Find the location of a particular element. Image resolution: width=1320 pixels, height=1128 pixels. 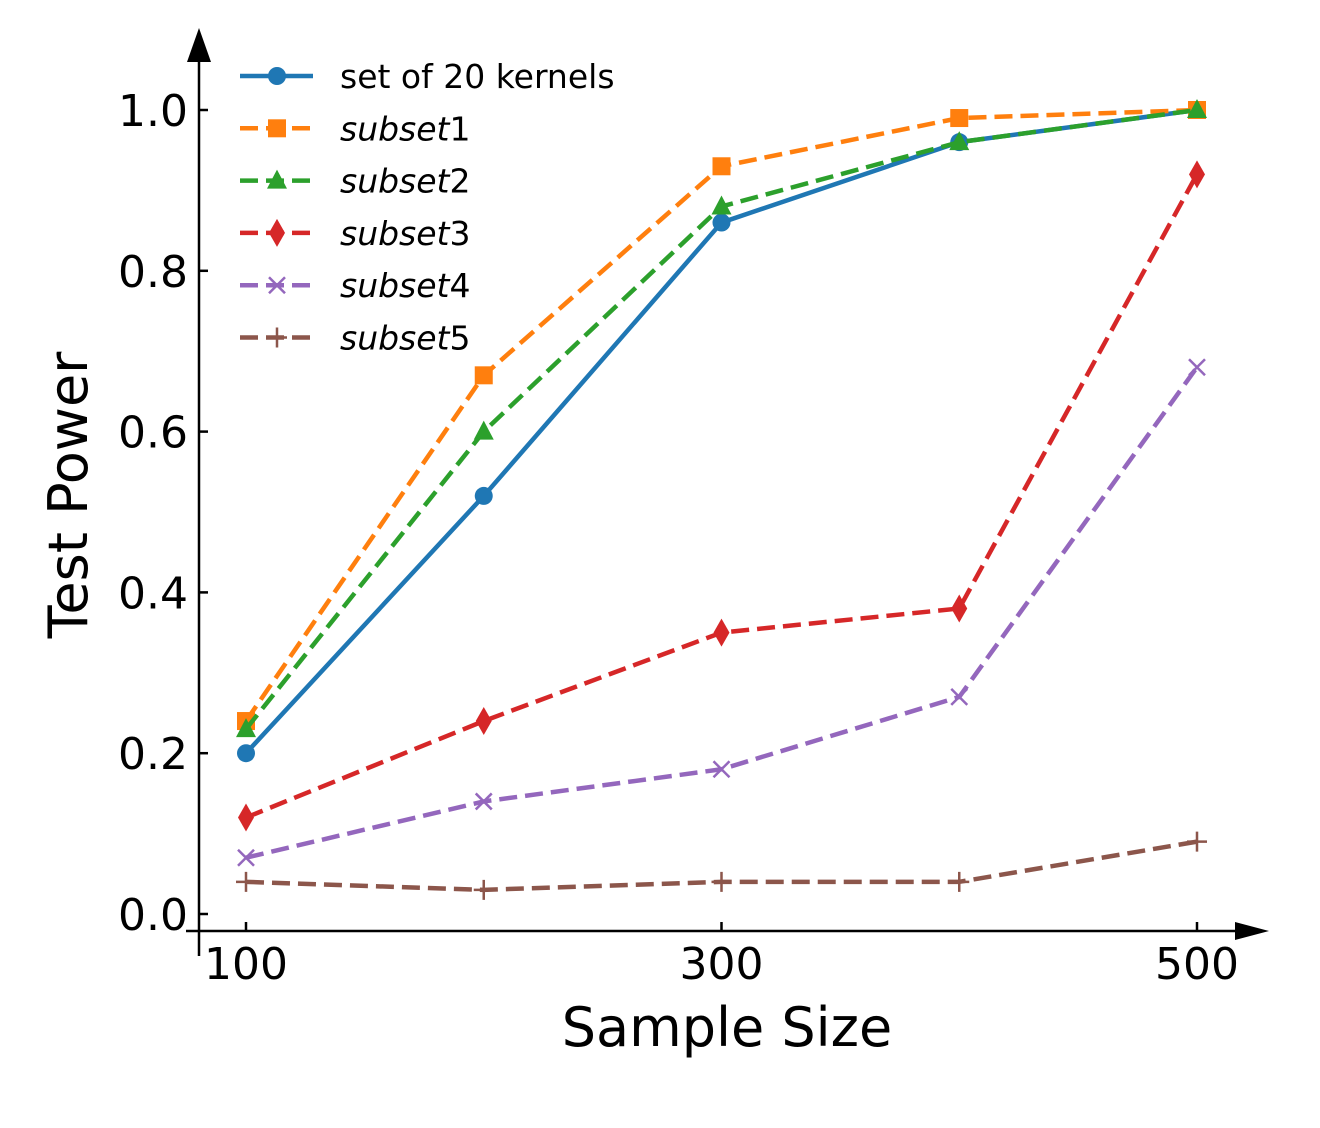

legend-label-index: 2 is located at coordinates (460, 181).